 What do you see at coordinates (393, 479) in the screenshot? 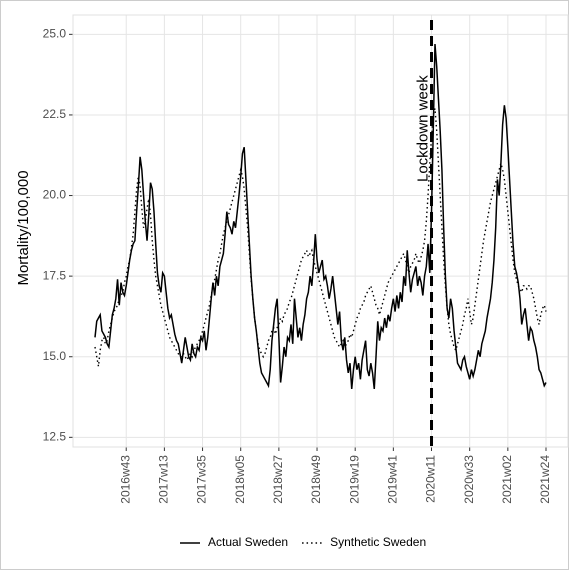
I see `x-tick-label: 2019w41` at bounding box center [393, 479].